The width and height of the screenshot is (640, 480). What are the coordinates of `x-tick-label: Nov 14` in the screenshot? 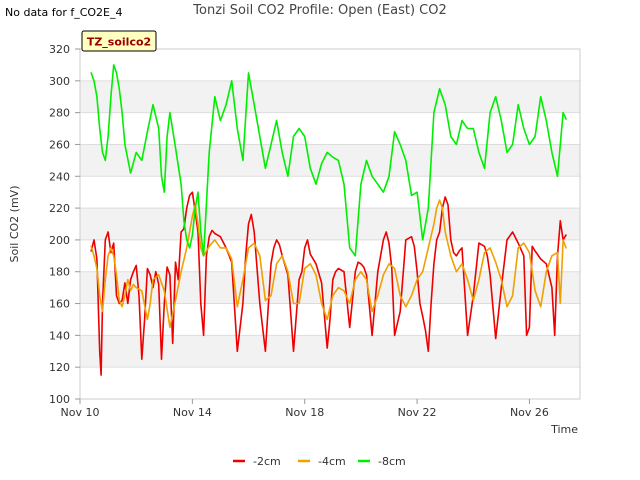 It's located at (192, 412).